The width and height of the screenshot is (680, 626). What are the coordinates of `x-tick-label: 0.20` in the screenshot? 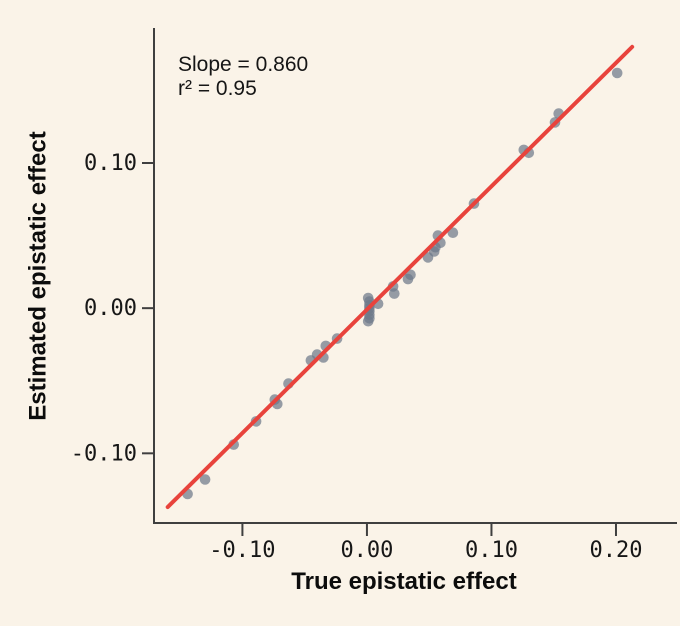 It's located at (615, 550).